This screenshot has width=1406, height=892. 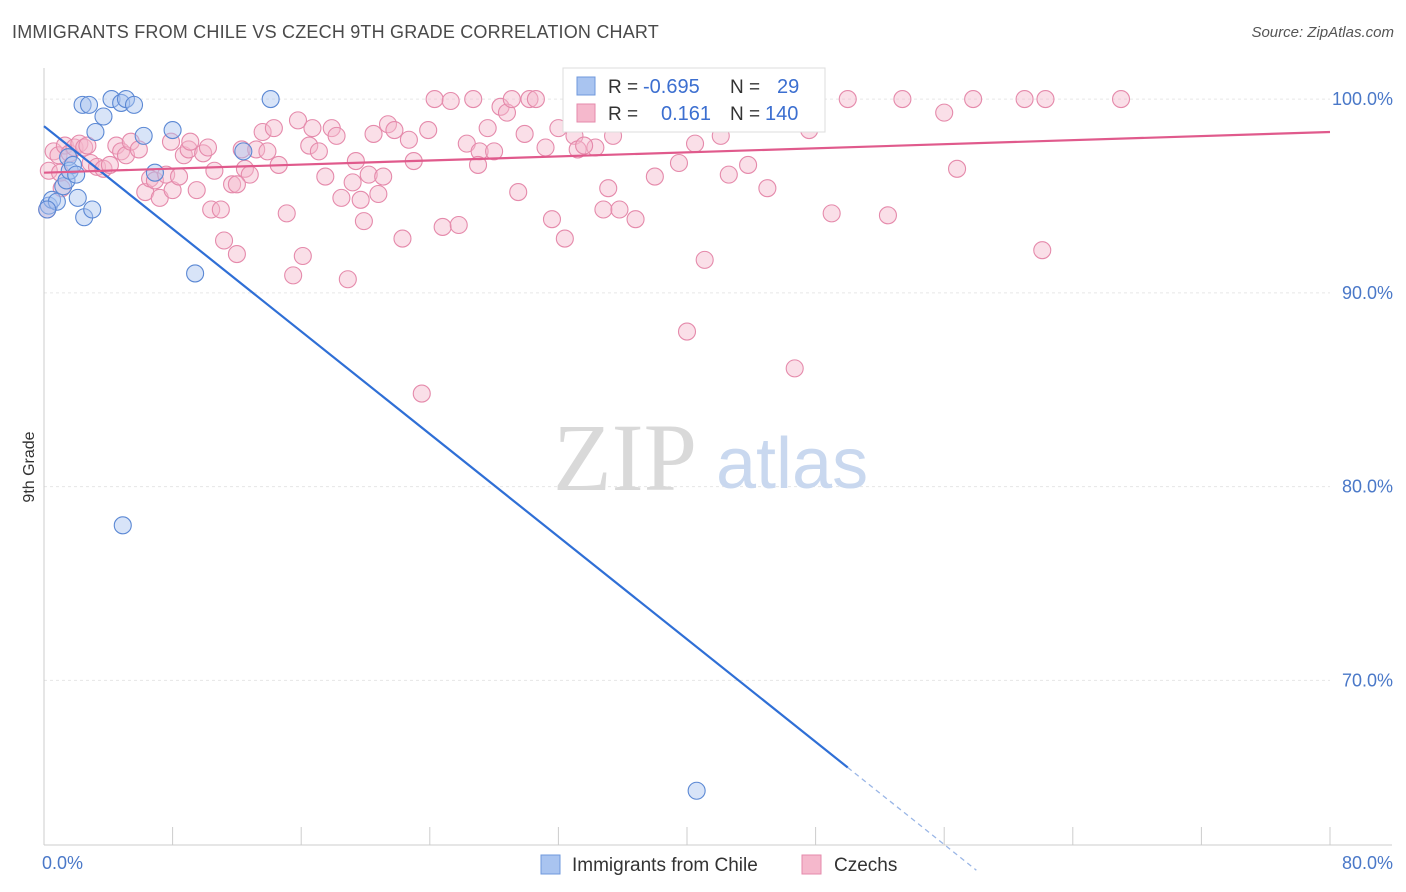 I want to click on watermark-atlas: atlas, so click(x=792, y=464).